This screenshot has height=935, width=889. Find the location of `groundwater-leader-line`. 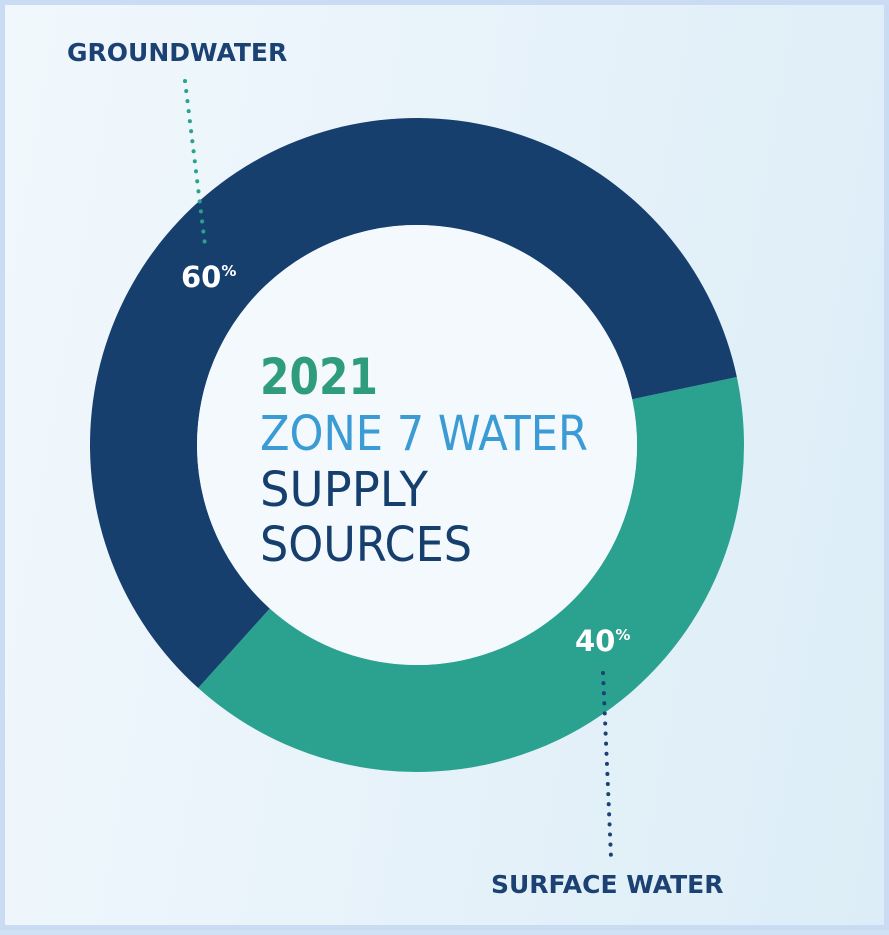

groundwater-leader-line is located at coordinates (195, 163).